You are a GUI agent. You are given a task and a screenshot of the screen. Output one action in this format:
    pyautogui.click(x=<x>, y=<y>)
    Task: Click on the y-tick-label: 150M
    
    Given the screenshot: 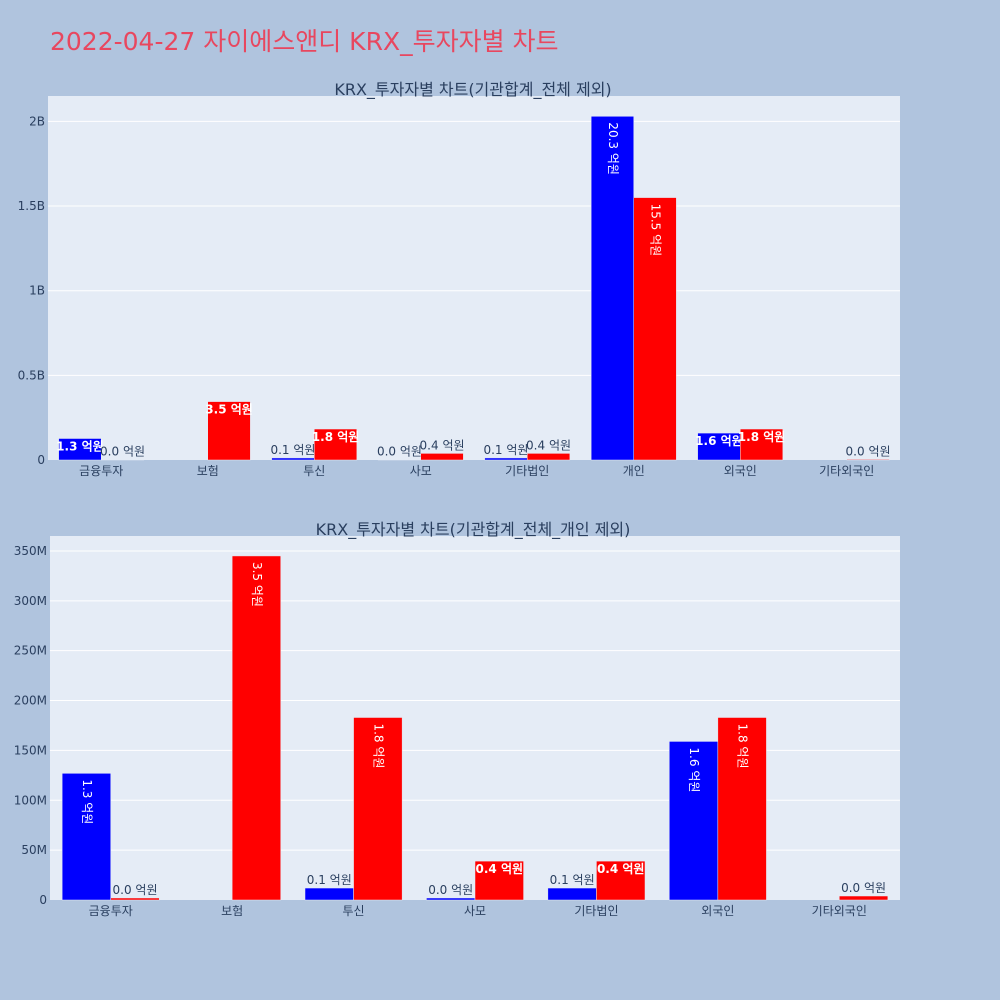 What is the action you would take?
    pyautogui.click(x=30, y=750)
    